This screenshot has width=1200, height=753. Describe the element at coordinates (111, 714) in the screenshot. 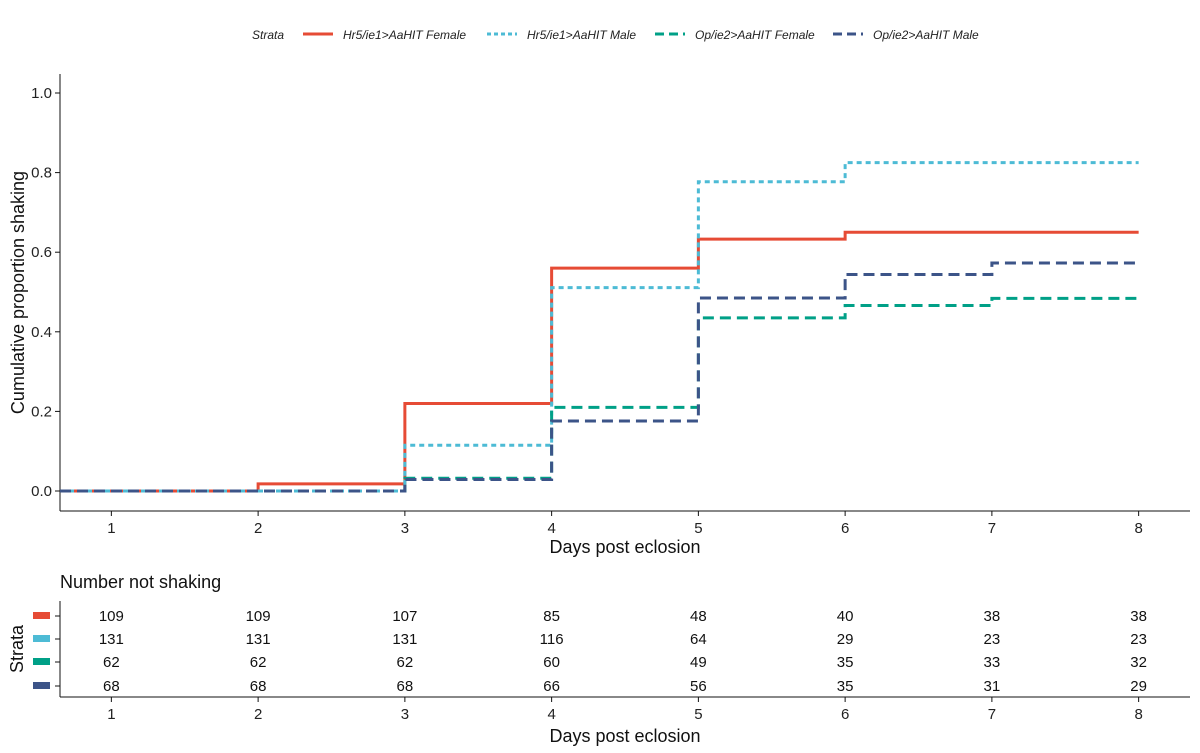

I see `risk-table-x-tick-label: 1` at that location.